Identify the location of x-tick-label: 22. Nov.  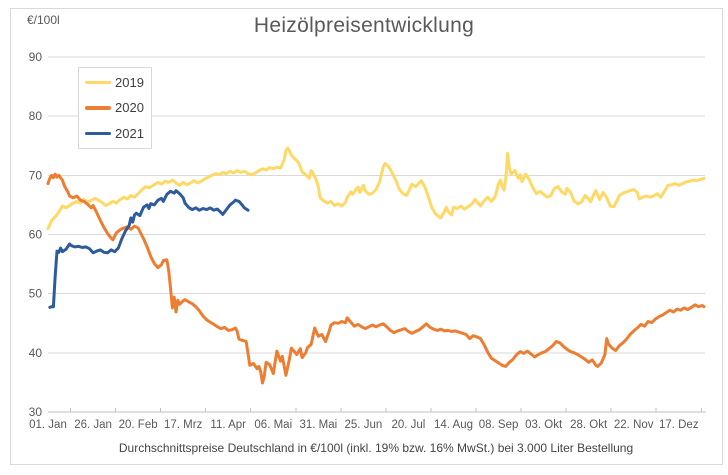
(634, 425).